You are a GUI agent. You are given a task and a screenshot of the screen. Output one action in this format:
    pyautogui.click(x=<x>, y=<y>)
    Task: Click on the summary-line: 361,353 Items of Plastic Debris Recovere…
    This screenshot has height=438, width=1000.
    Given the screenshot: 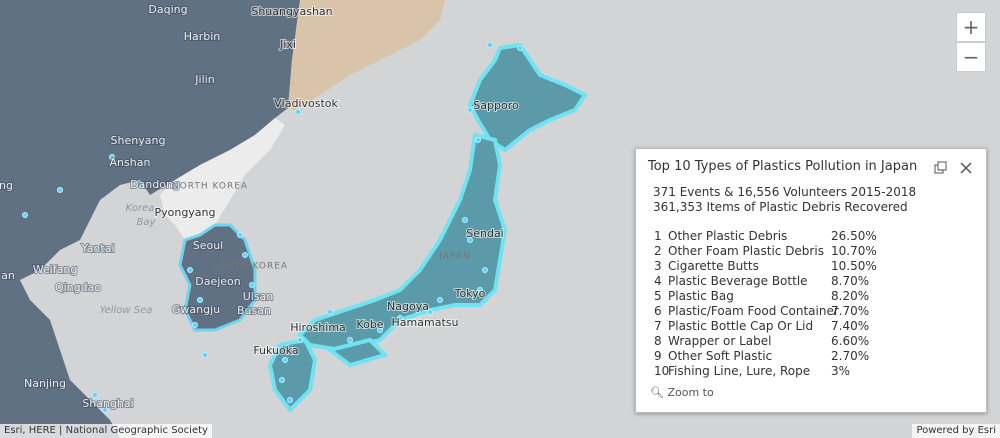 What is the action you would take?
    pyautogui.click(x=780, y=207)
    